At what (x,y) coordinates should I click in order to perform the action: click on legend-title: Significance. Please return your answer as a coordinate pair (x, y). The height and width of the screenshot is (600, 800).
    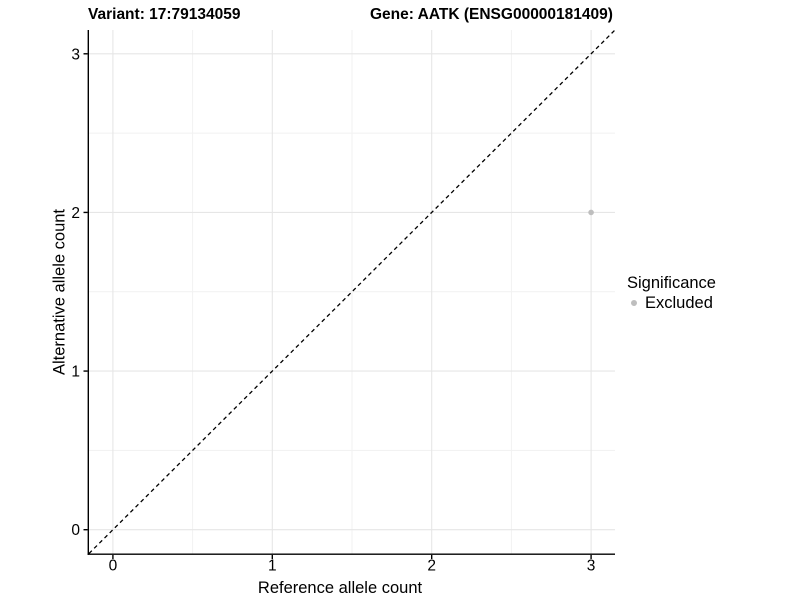
    Looking at the image, I should click on (671, 283).